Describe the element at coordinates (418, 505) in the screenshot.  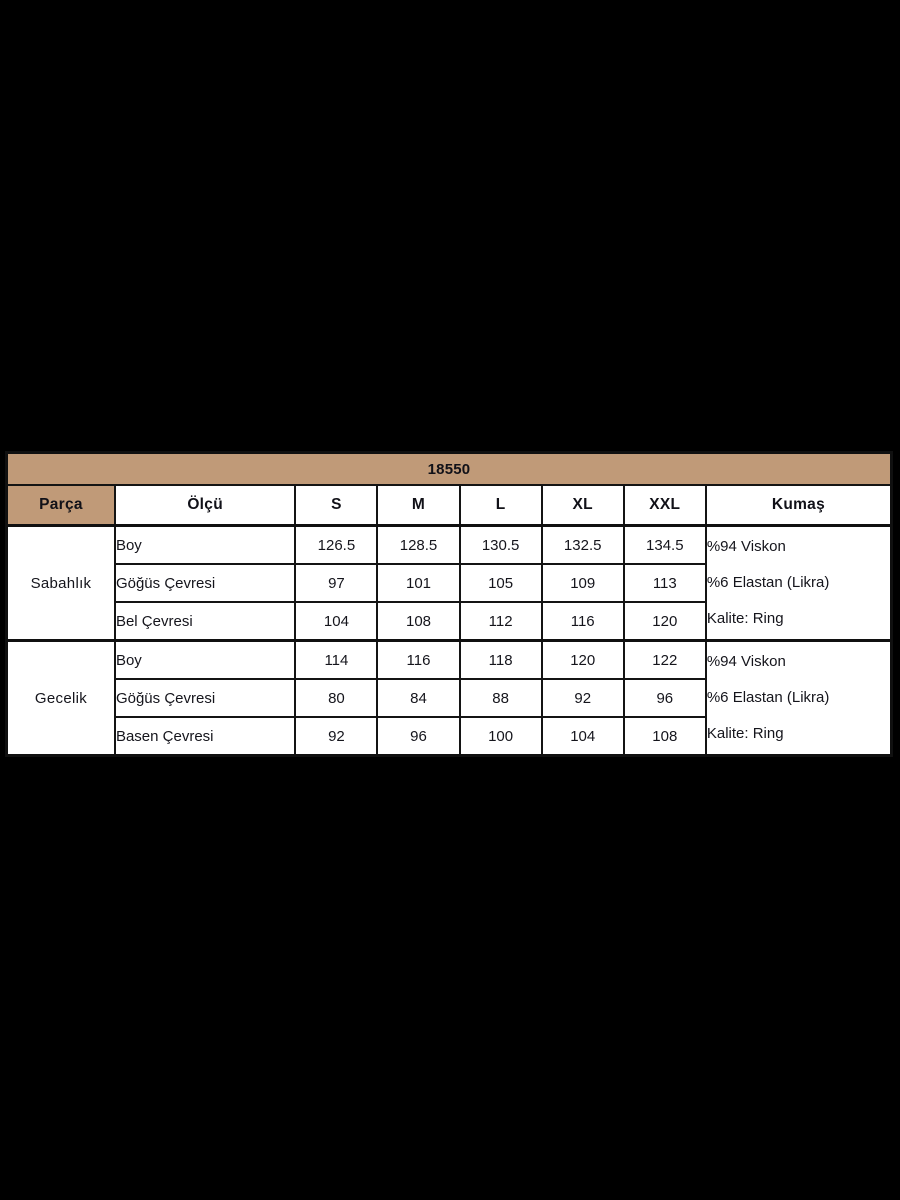
I see `column-header-m: M` at that location.